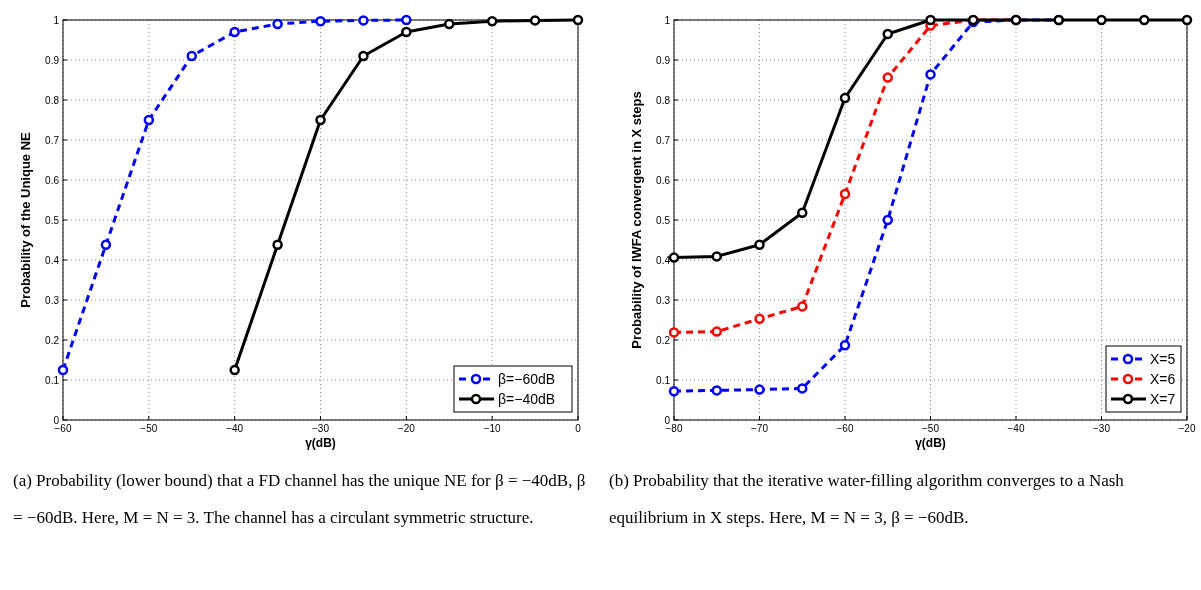 This screenshot has width=1201, height=590. I want to click on text: (a) Probability (lower bound) that a FD channel has the unique NE for β = −40dB, β = −60dB. Here, M = N = 3. The channel has a circulant symmetric structure., so click(299, 499).